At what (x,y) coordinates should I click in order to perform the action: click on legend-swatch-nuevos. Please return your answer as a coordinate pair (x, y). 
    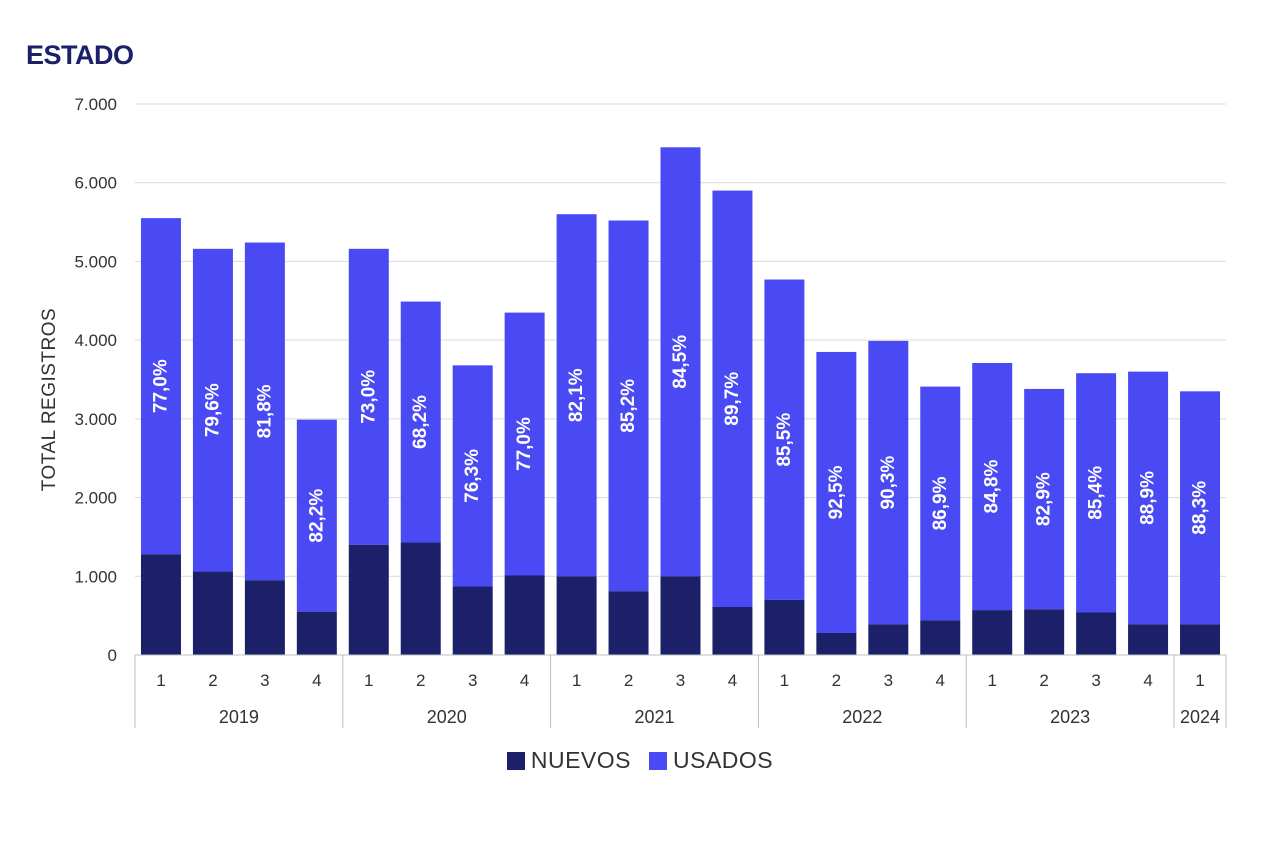
    Looking at the image, I should click on (515, 760).